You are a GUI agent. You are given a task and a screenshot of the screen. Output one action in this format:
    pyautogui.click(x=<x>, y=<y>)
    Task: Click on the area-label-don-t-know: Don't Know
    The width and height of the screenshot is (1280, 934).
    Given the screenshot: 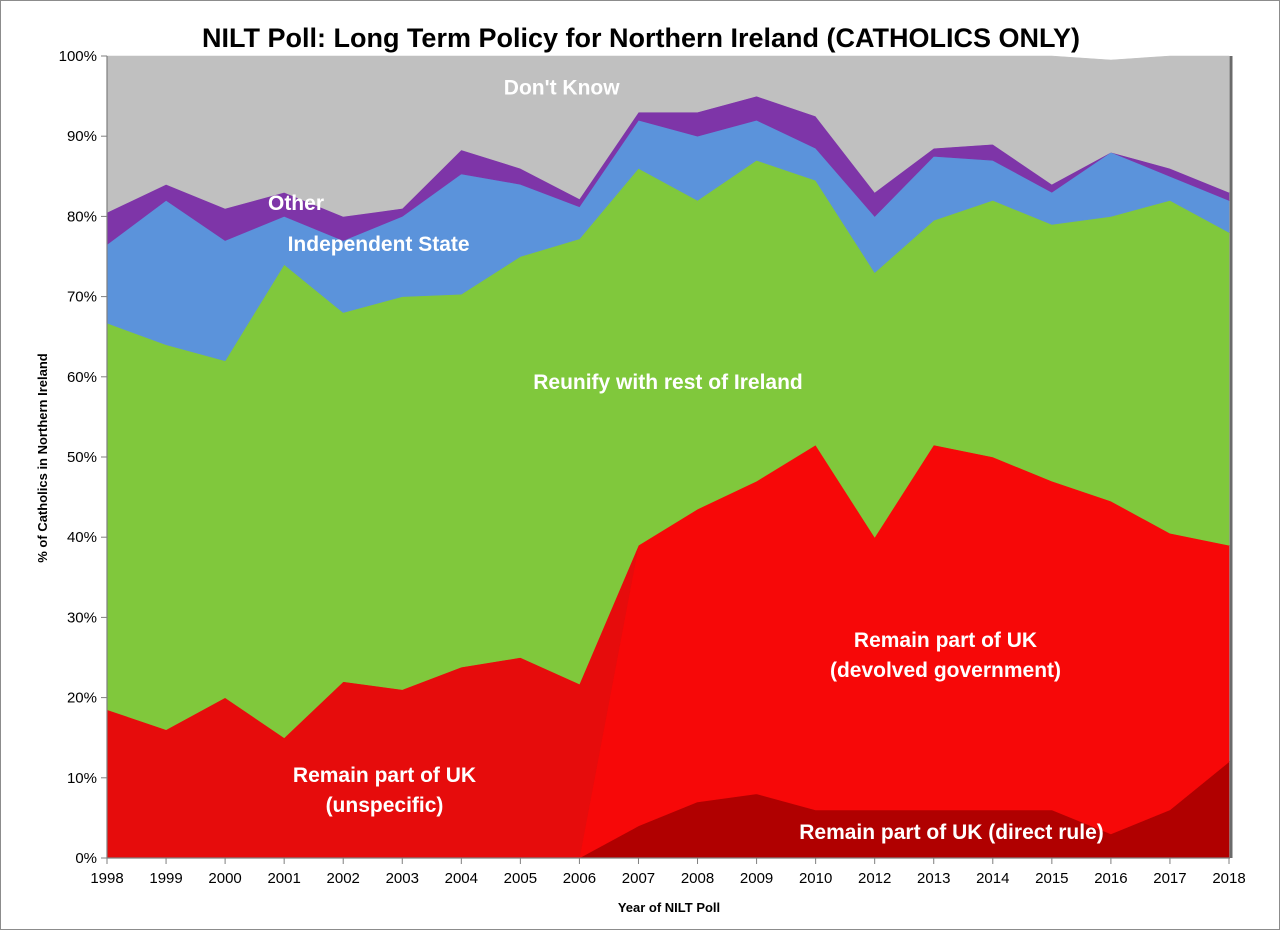 What is the action you would take?
    pyautogui.click(x=562, y=88)
    